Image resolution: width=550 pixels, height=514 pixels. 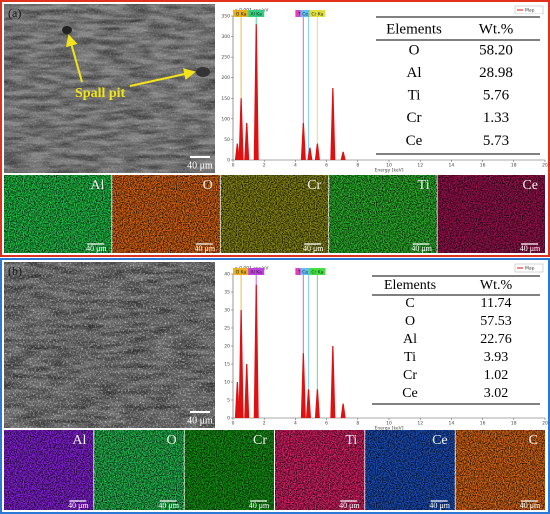 I want to click on table-bg, so click(x=457, y=85).